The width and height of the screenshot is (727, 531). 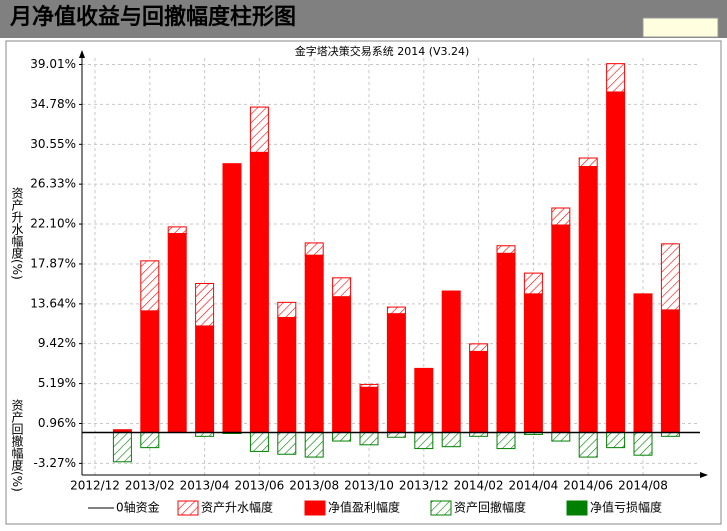 I want to click on x-tick-label: 2013/08, so click(x=314, y=486).